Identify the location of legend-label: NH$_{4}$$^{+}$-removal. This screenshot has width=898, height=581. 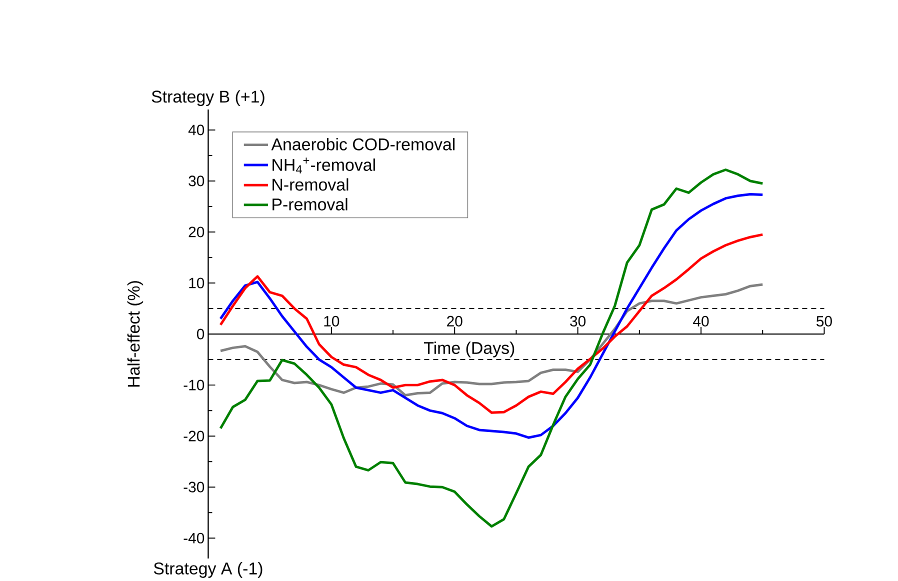
(323, 166).